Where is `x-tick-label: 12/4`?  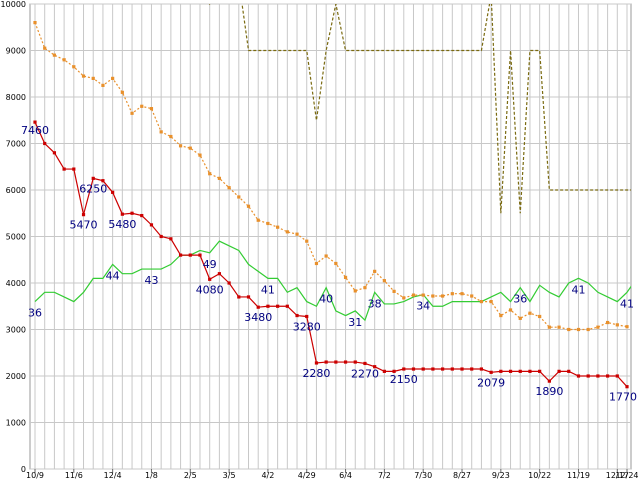 x-tick-label: 12/4 is located at coordinates (113, 475).